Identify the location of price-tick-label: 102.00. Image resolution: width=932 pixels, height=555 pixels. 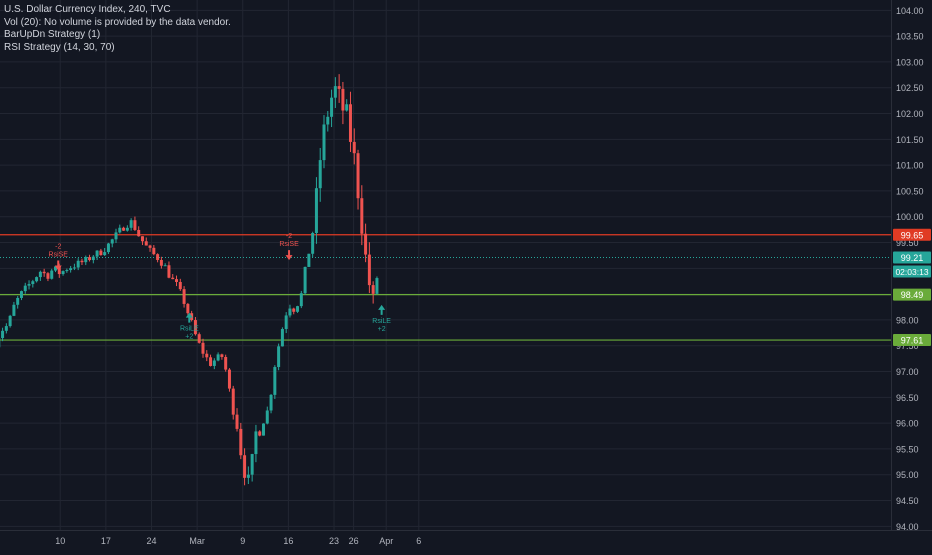
(910, 114).